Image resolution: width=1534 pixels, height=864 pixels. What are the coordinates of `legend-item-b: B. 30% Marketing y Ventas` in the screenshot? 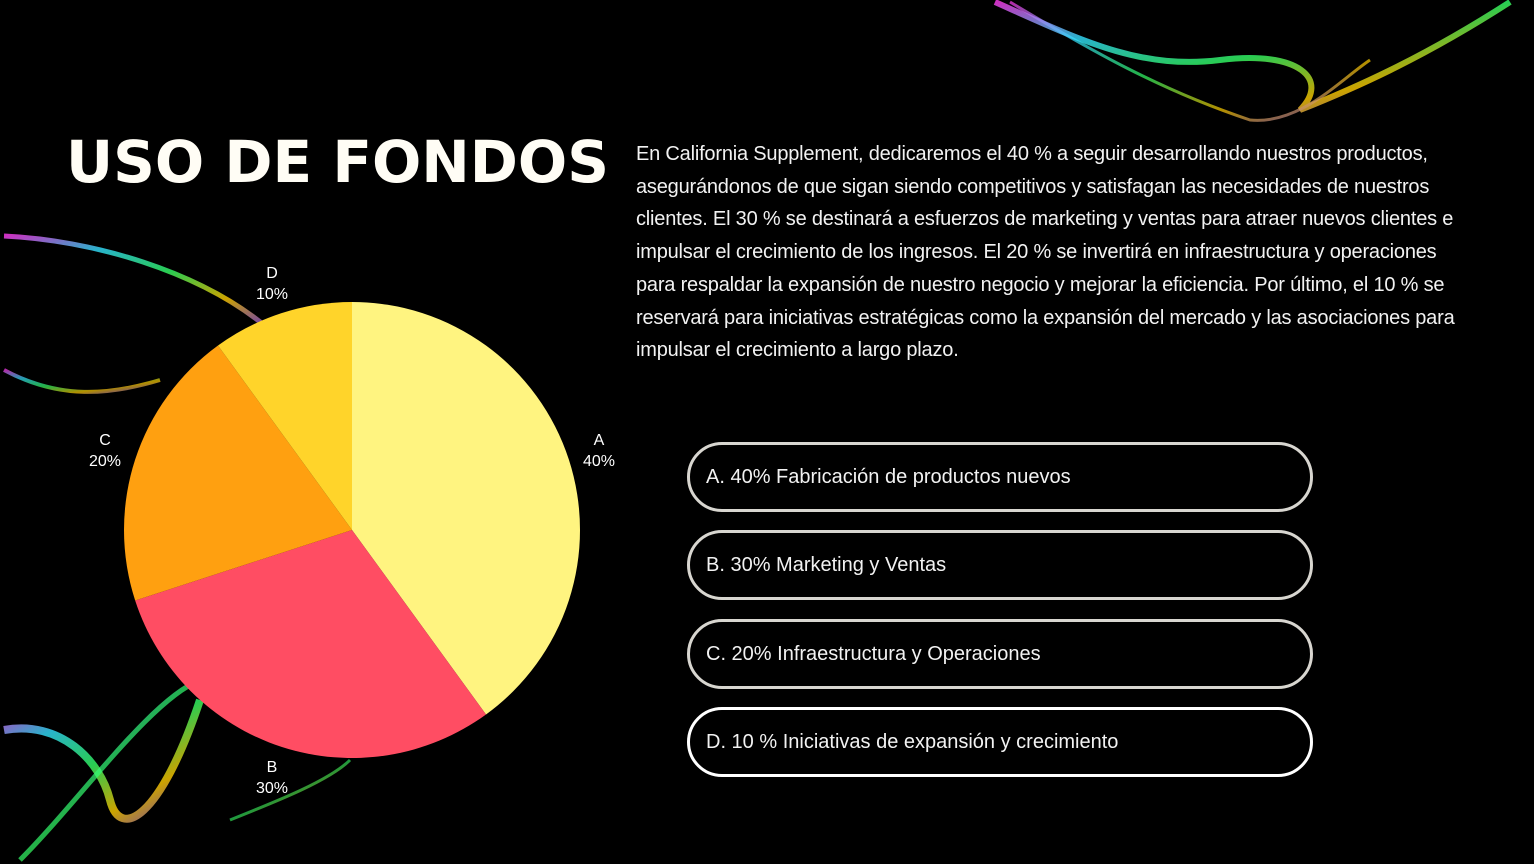 It's located at (1000, 565).